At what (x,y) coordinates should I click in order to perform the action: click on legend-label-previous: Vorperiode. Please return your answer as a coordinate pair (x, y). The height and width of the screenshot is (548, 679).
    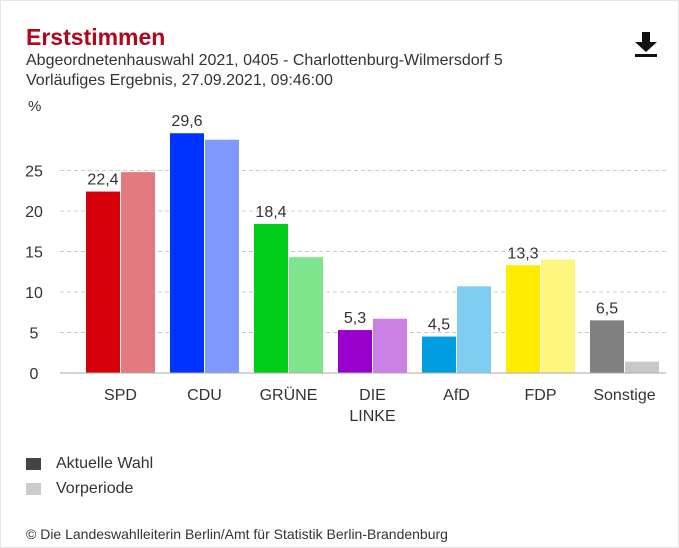
    Looking at the image, I should click on (95, 488).